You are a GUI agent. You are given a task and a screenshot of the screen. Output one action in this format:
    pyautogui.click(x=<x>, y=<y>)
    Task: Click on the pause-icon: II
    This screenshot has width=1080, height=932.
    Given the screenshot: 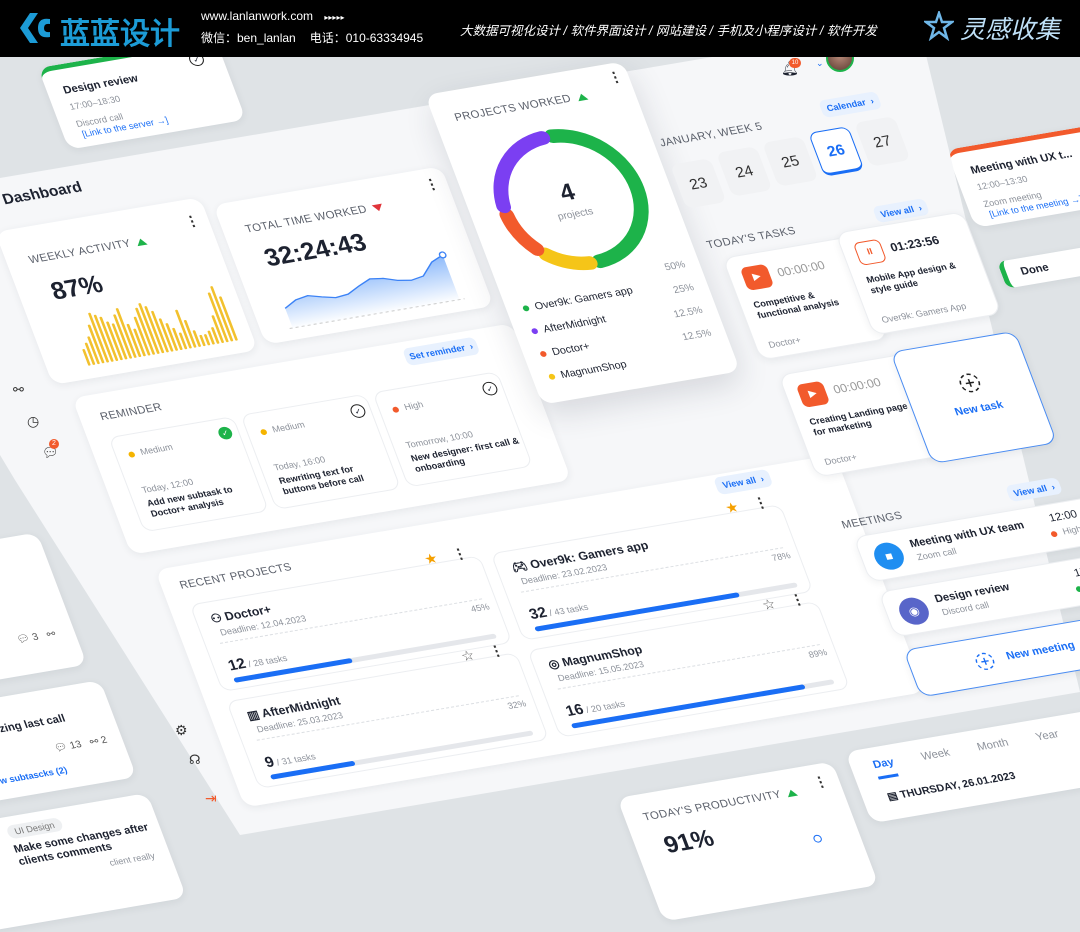 What is the action you would take?
    pyautogui.click(x=870, y=252)
    